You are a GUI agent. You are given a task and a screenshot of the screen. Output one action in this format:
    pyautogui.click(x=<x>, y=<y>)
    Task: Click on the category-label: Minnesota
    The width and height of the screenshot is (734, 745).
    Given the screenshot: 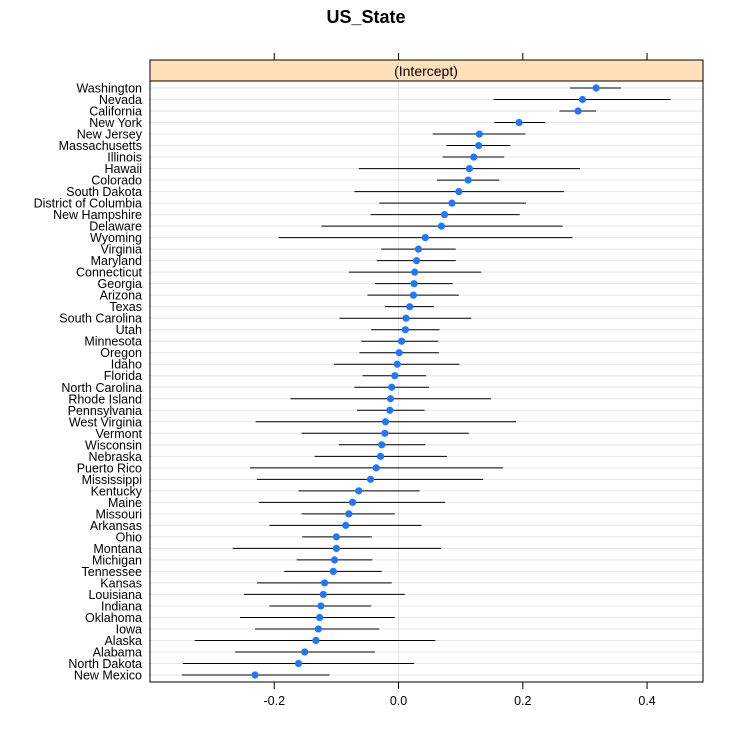 What is the action you would take?
    pyautogui.click(x=113, y=342)
    